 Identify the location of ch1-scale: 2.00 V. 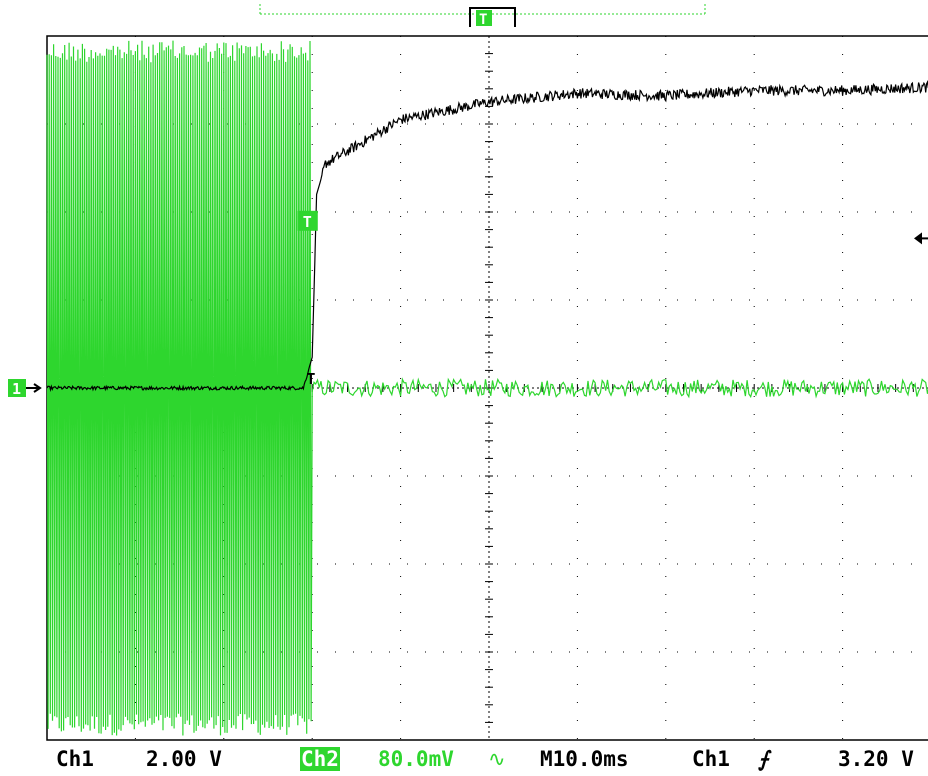
(184, 759).